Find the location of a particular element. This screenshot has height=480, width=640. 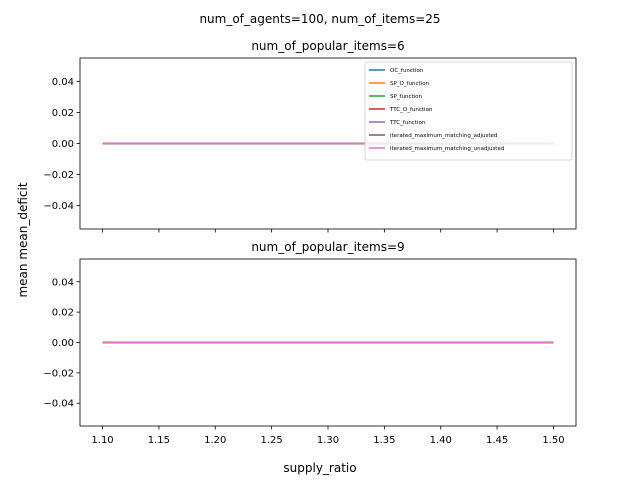

x-tick-label: 1.15 is located at coordinates (159, 440).